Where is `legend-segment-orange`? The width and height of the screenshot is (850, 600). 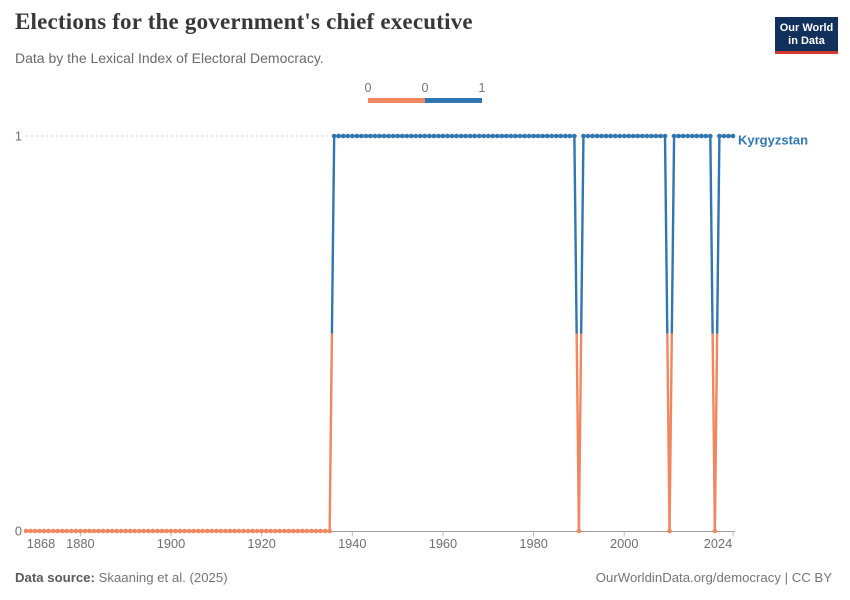
legend-segment-orange is located at coordinates (396, 100).